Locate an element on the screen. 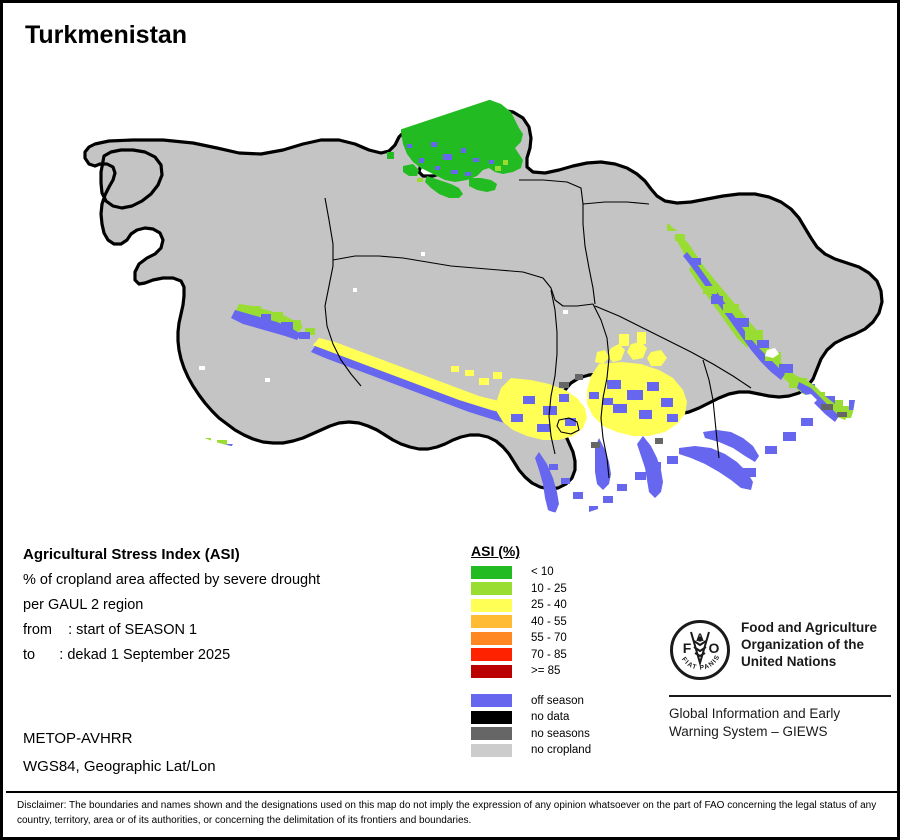  legend-row: 40 - 55 is located at coordinates (566, 622).